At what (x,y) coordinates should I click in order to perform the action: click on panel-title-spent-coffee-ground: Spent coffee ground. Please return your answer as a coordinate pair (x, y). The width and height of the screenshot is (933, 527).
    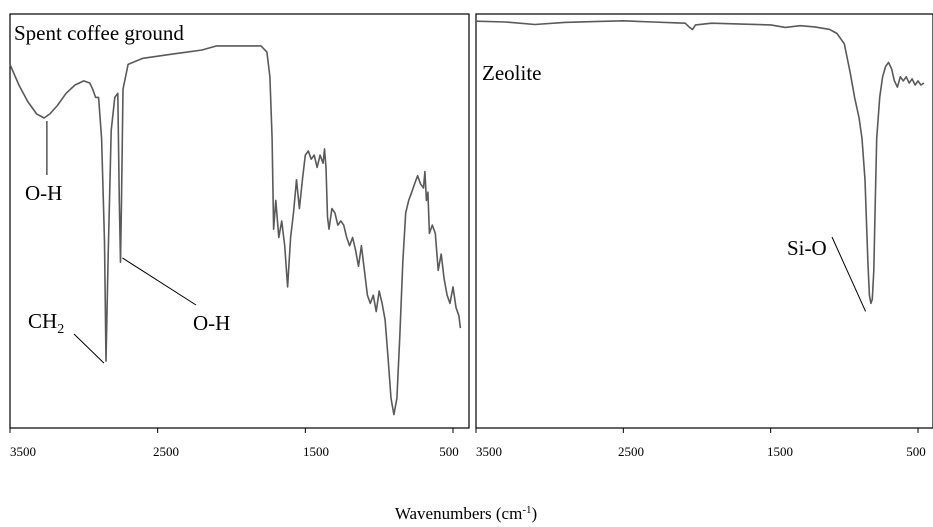
    Looking at the image, I should click on (99, 33).